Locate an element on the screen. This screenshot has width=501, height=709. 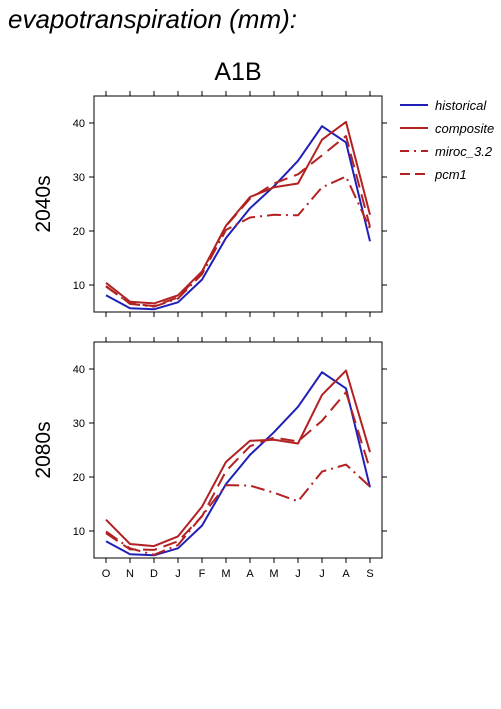
legend-item: historical is located at coordinates (443, 105).